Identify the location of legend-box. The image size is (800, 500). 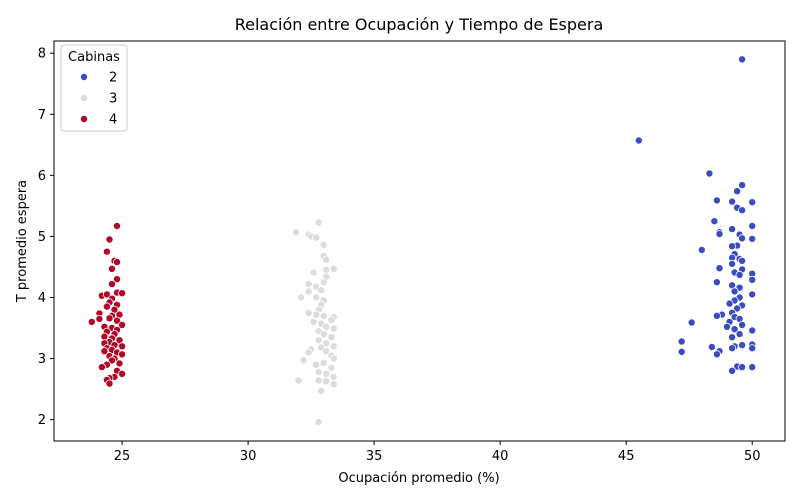
(94, 88).